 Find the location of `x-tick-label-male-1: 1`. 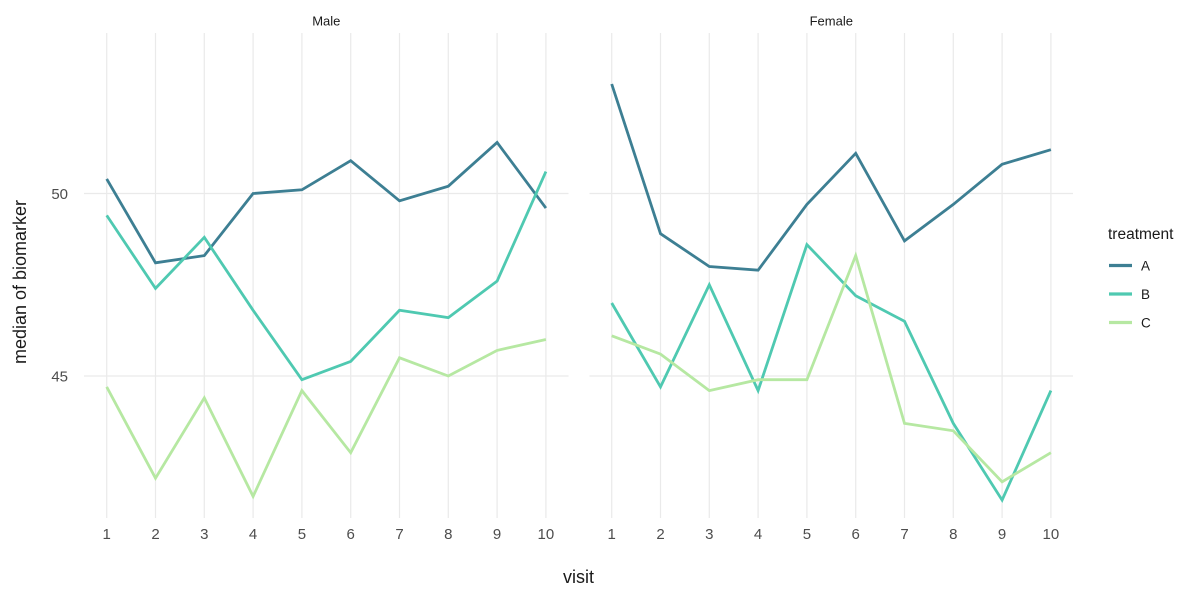

x-tick-label-male-1: 1 is located at coordinates (107, 534).